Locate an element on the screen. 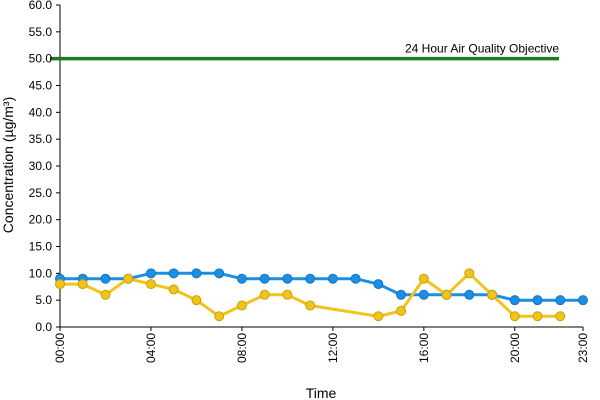  series-1-line is located at coordinates (321, 286).